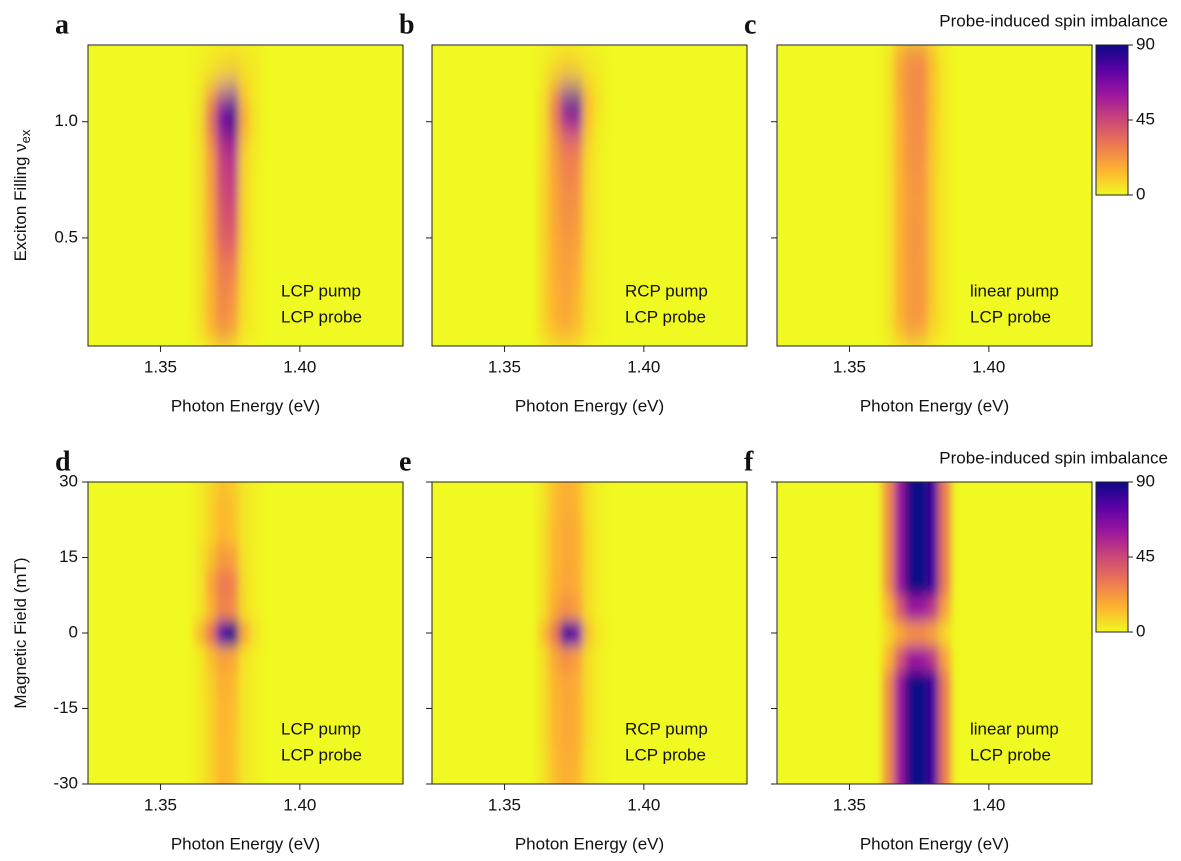  What do you see at coordinates (66, 236) in the screenshot?
I see `y-tick-label: 0.5` at bounding box center [66, 236].